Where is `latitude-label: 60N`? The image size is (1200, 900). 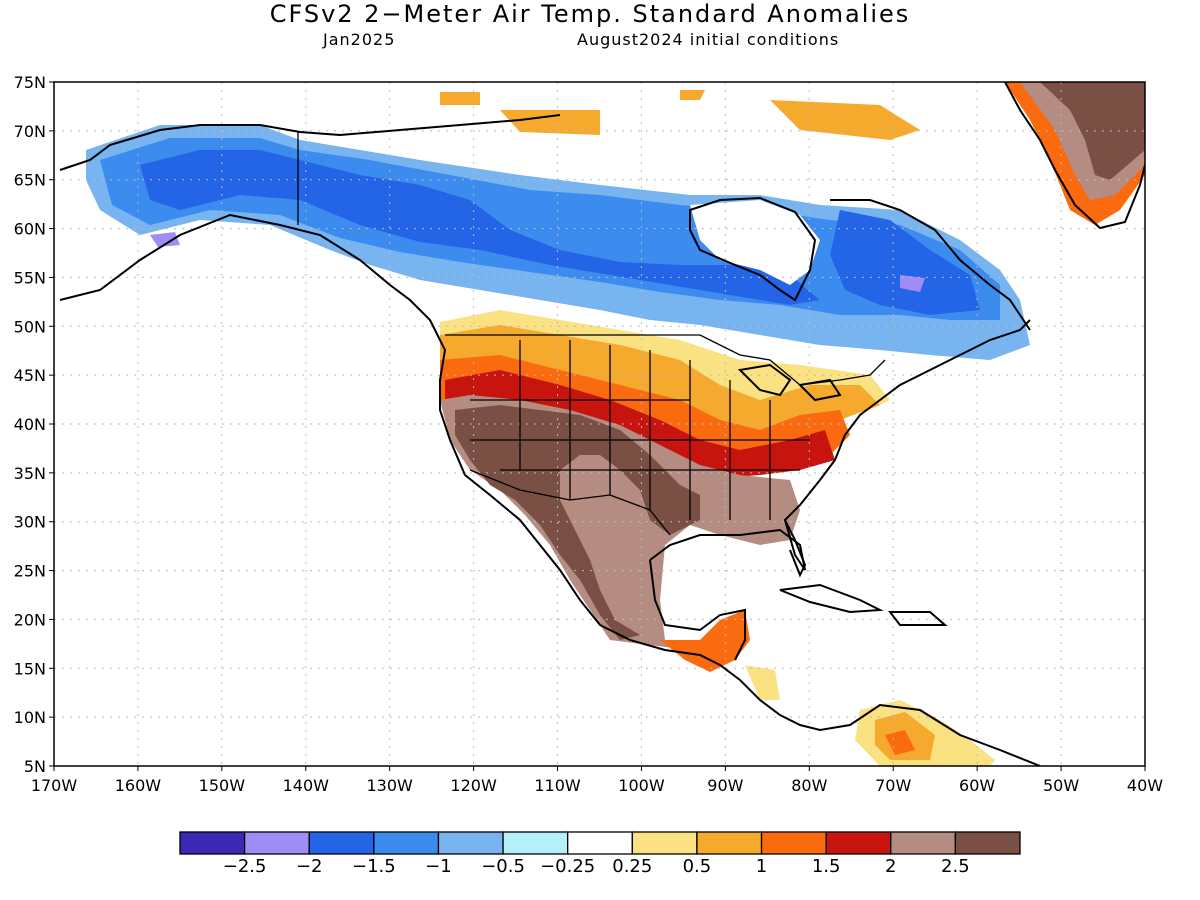
latitude-label: 60N is located at coordinates (30, 229).